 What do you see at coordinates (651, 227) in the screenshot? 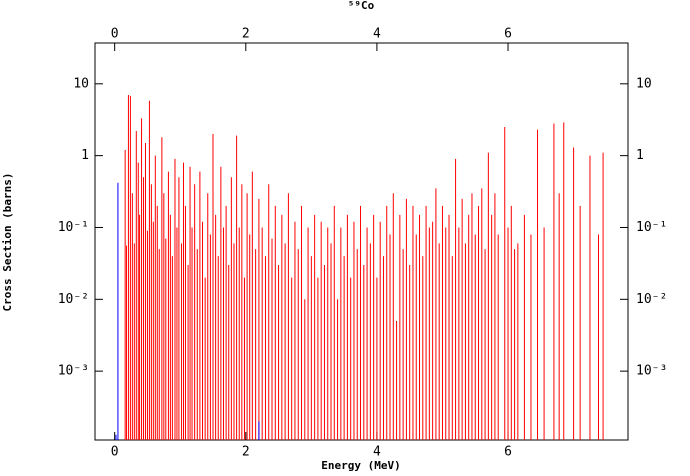
I see `y-tick-label-right: 10⁻¹` at bounding box center [651, 227].